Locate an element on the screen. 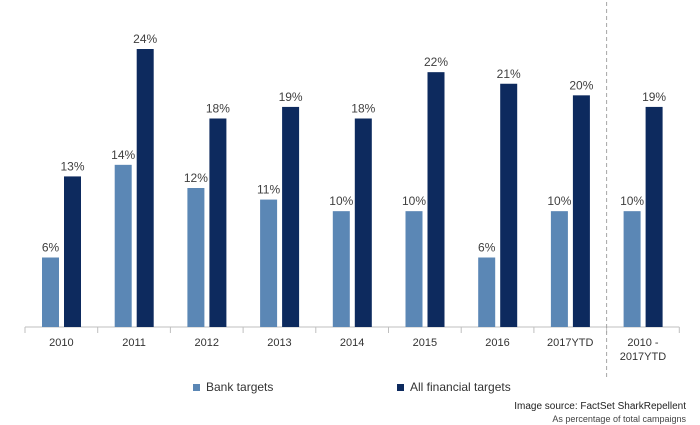 The width and height of the screenshot is (700, 425). x-tick-label: 2011 is located at coordinates (134, 343).